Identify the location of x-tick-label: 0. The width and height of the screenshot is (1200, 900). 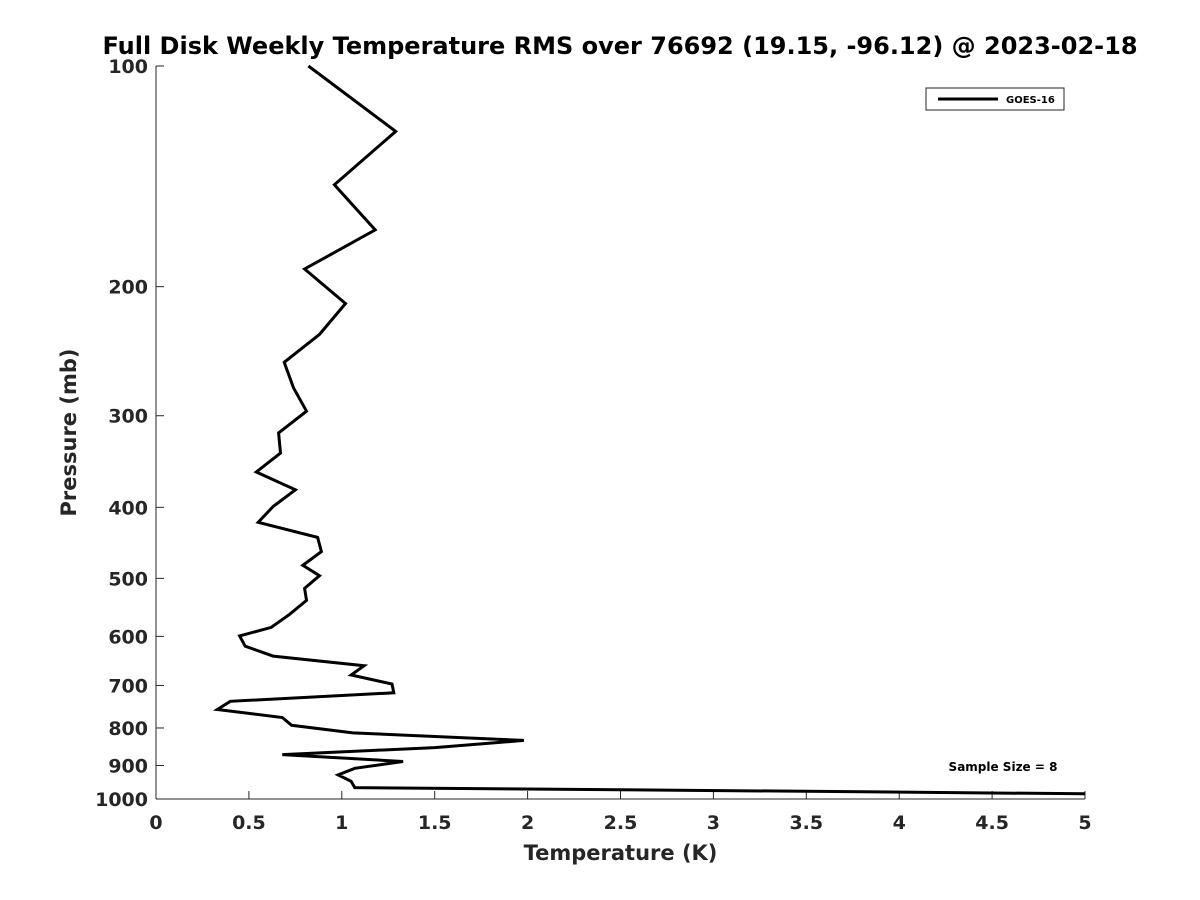
(155, 823).